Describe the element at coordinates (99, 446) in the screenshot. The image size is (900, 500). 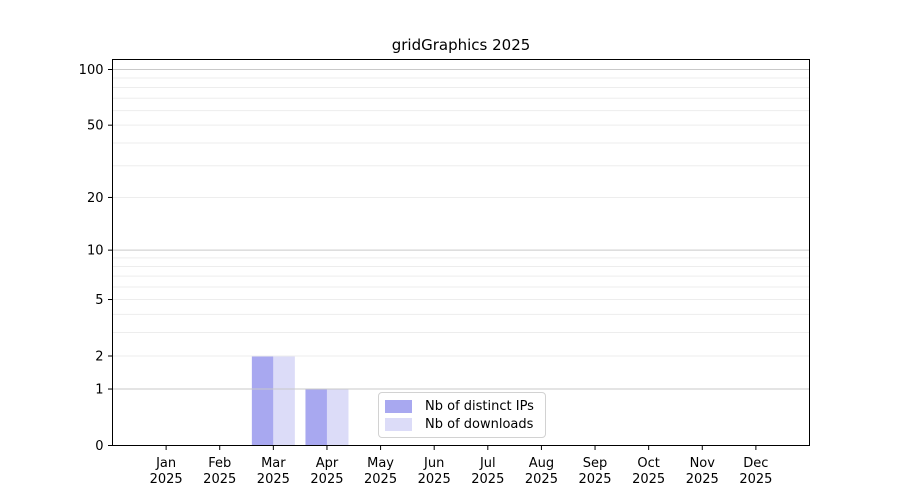
I see `y-tick-label: 0` at that location.